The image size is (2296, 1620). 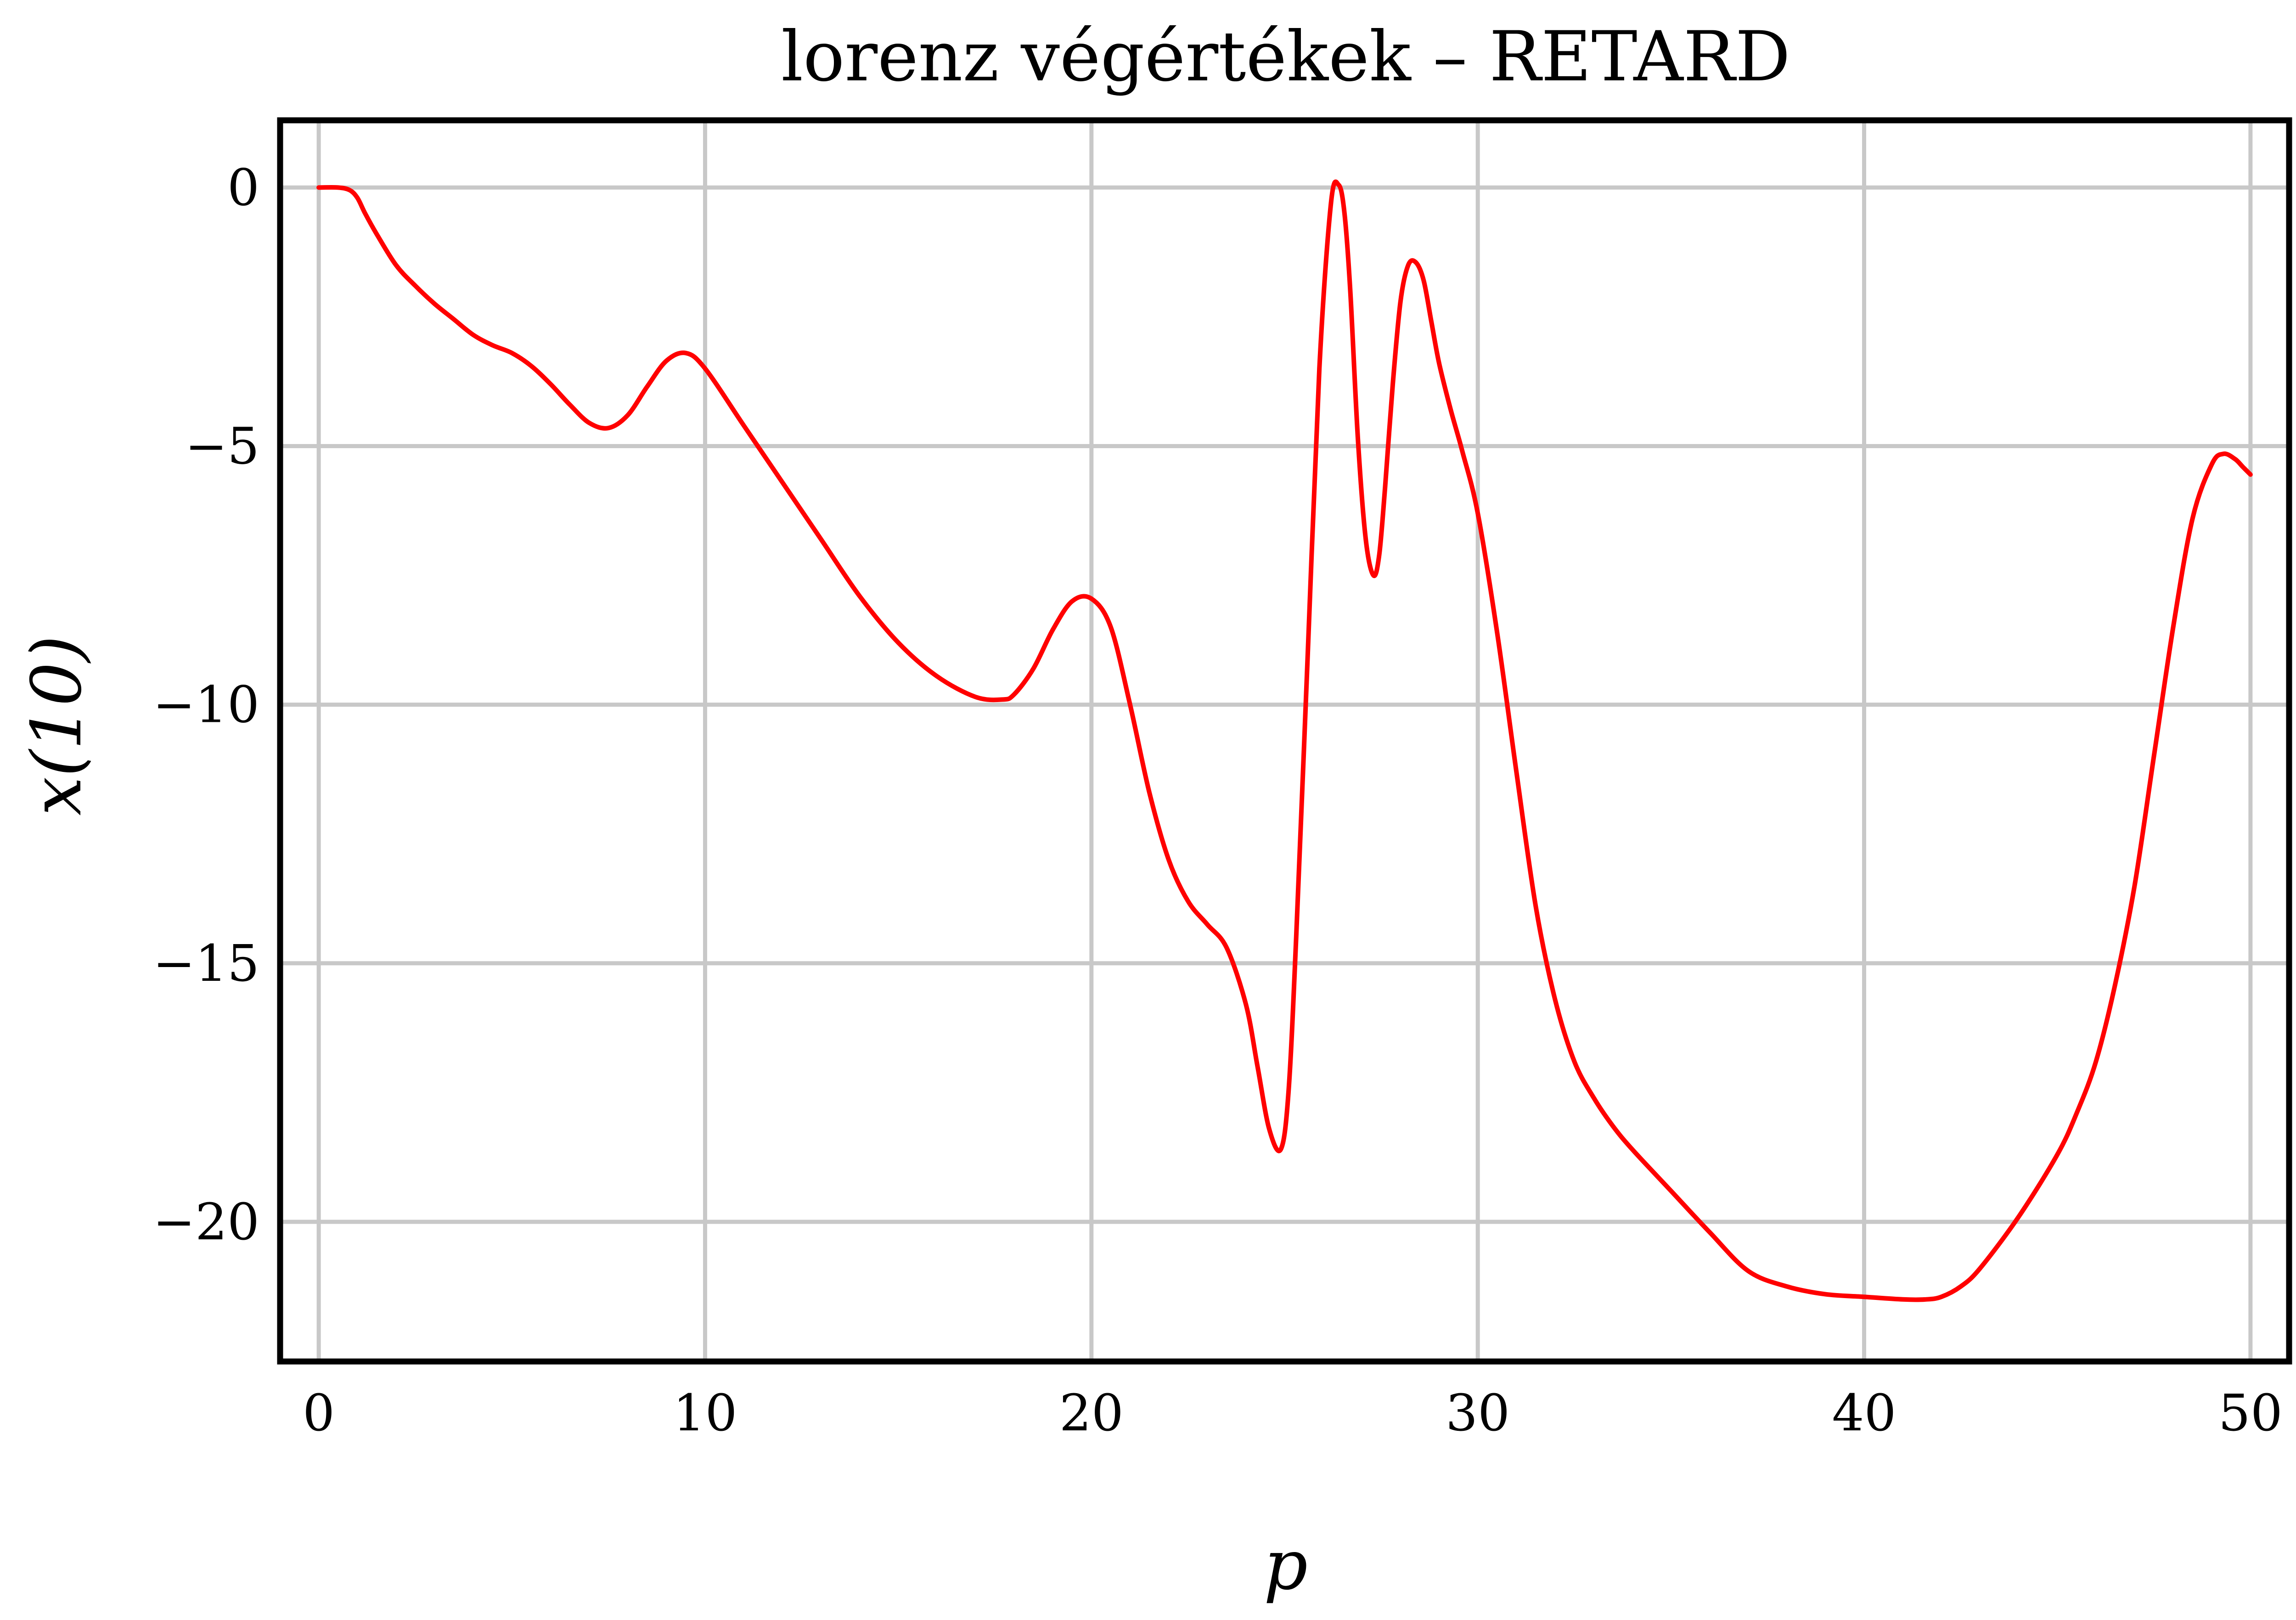 What do you see at coordinates (1478, 1413) in the screenshot?
I see `x-tick-label: 30` at bounding box center [1478, 1413].